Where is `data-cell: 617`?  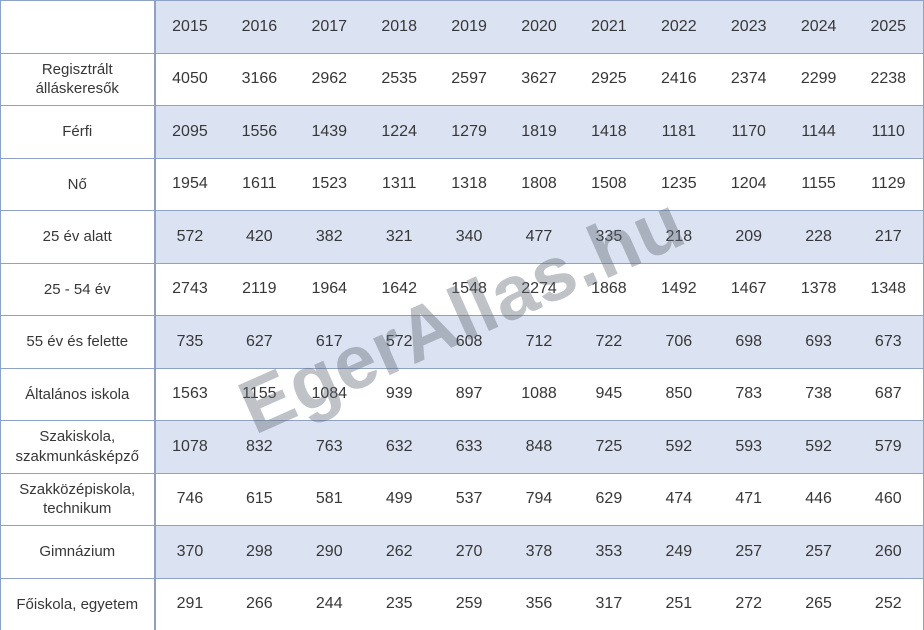
data-cell: 617 is located at coordinates (329, 342).